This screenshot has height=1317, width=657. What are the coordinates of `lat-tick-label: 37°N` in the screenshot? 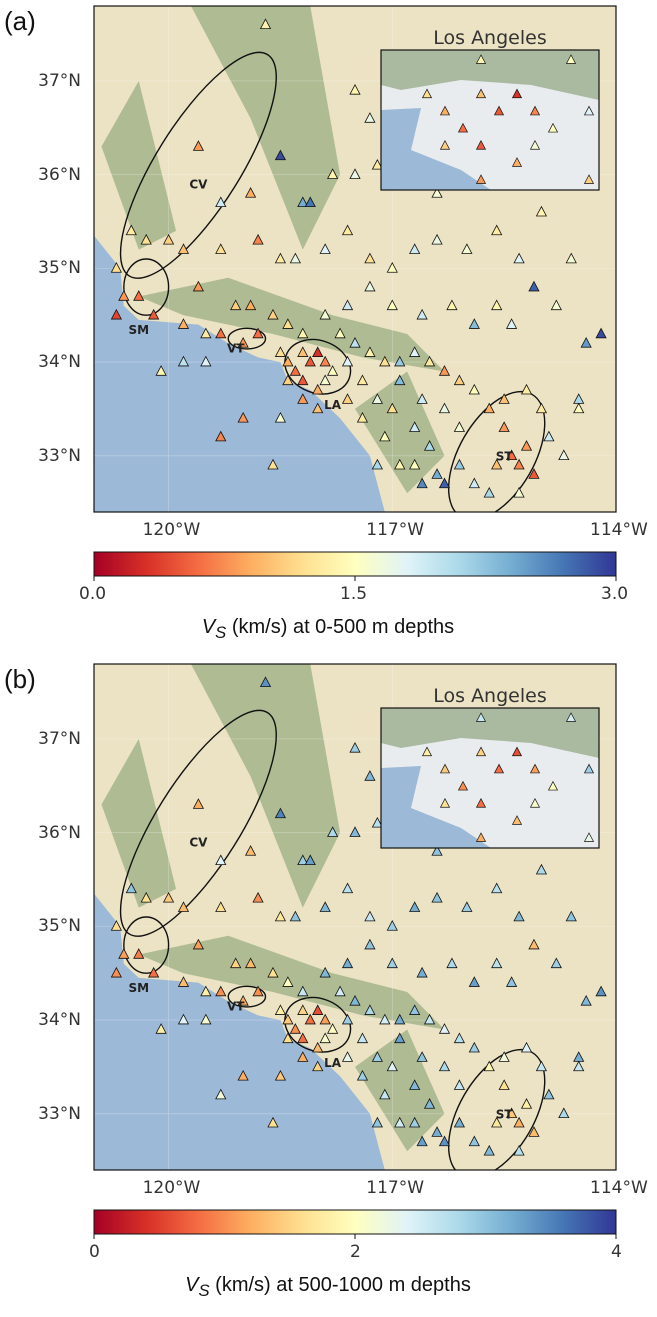 It's located at (59, 80).